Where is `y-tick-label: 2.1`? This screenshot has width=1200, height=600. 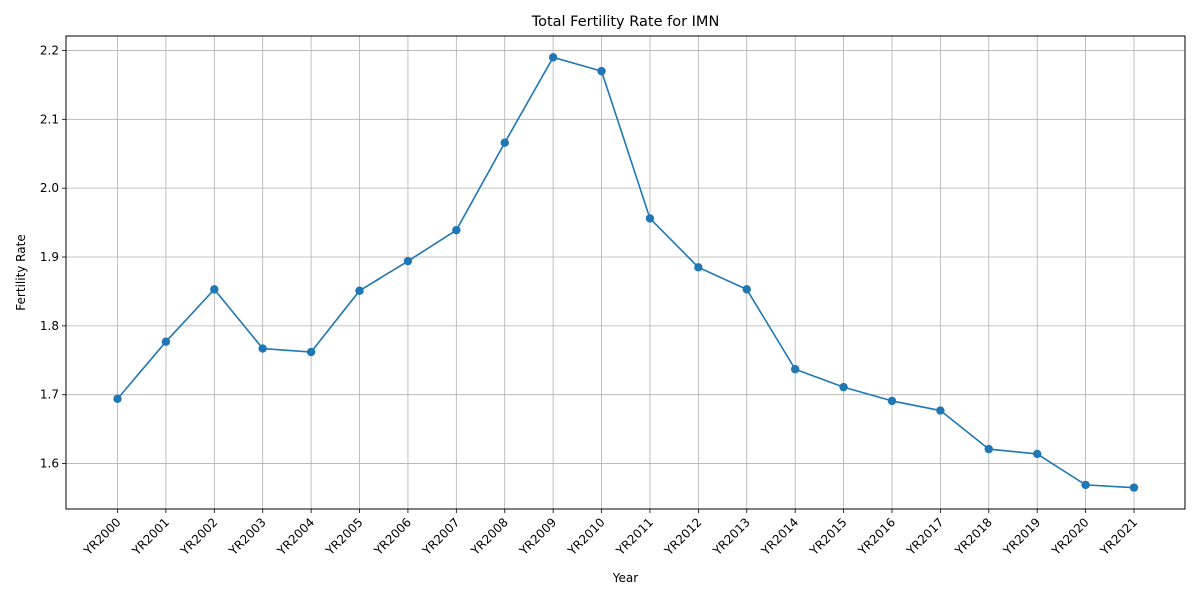 y-tick-label: 2.1 is located at coordinates (49, 119).